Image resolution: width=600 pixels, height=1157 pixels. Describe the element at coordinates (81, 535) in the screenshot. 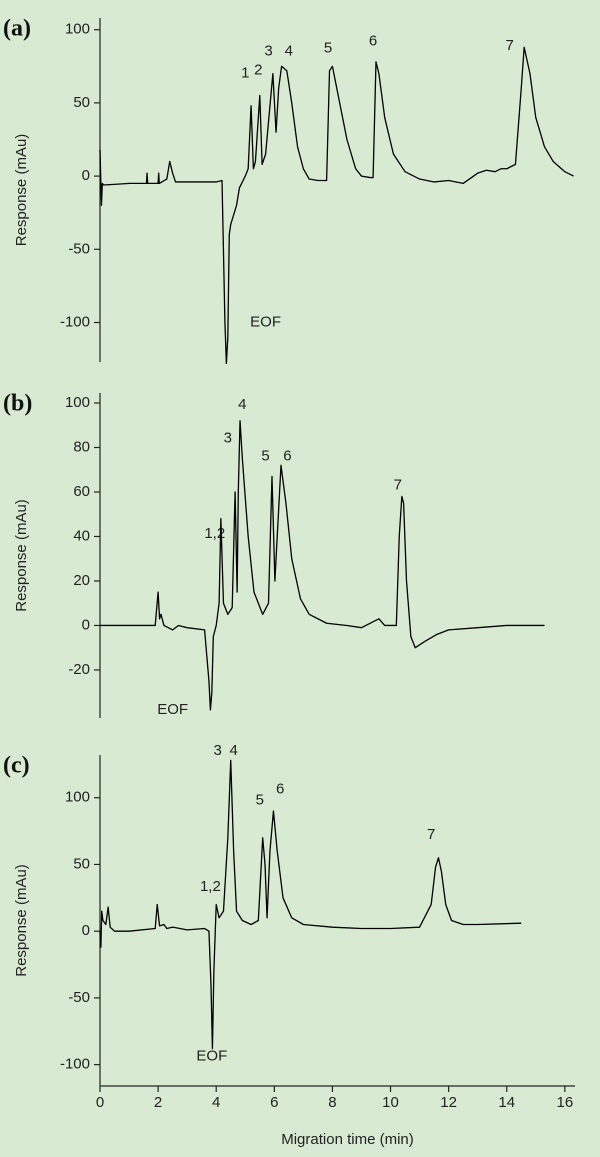

I see `y-tick-label: 40` at that location.